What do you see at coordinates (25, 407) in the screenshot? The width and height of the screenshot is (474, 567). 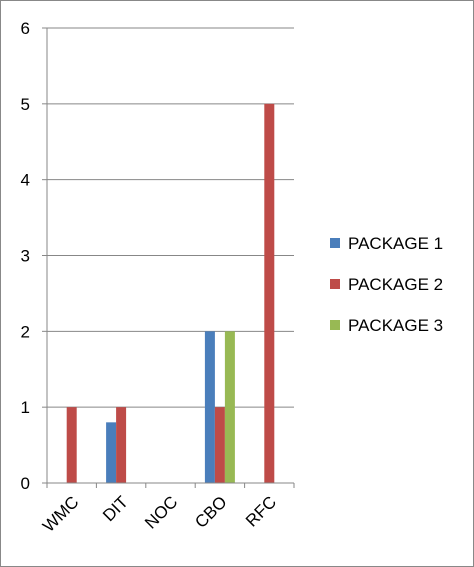 I see `y-tick-label: 1` at bounding box center [25, 407].